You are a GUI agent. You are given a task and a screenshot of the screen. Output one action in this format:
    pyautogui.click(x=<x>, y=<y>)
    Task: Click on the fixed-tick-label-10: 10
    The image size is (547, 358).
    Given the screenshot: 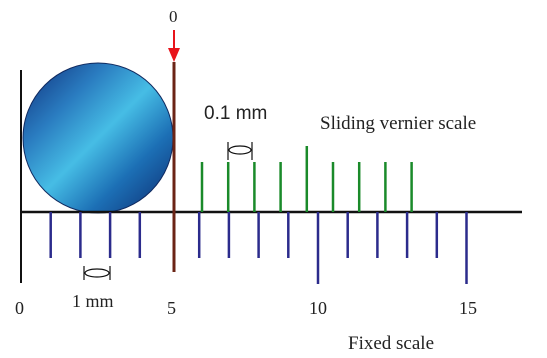 What is the action you would take?
    pyautogui.click(x=318, y=308)
    